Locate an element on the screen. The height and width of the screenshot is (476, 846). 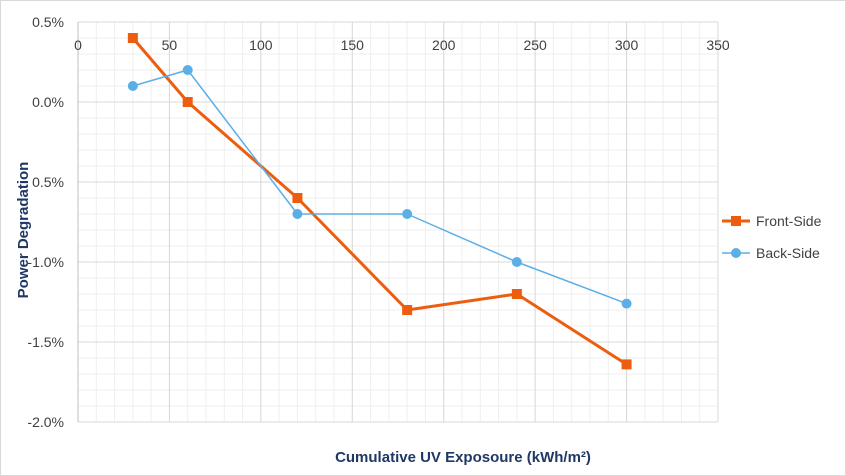
y-tick-label: -2.0% is located at coordinates (45, 422).